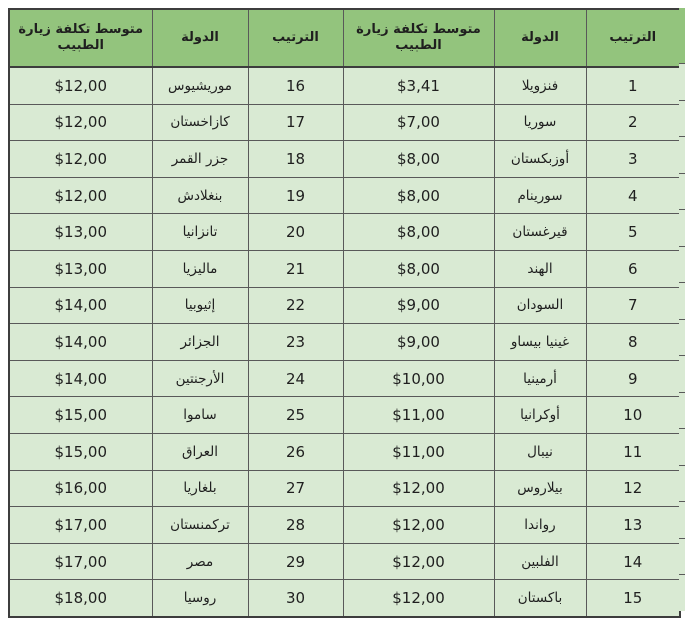  I want to click on rank-cell: 25, so click(295, 415).